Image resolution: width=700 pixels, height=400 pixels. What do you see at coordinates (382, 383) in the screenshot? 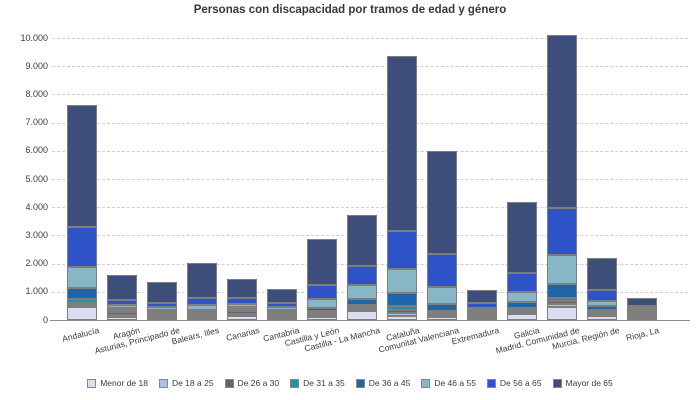
I see `legend-item: De 36 a 45` at bounding box center [382, 383].